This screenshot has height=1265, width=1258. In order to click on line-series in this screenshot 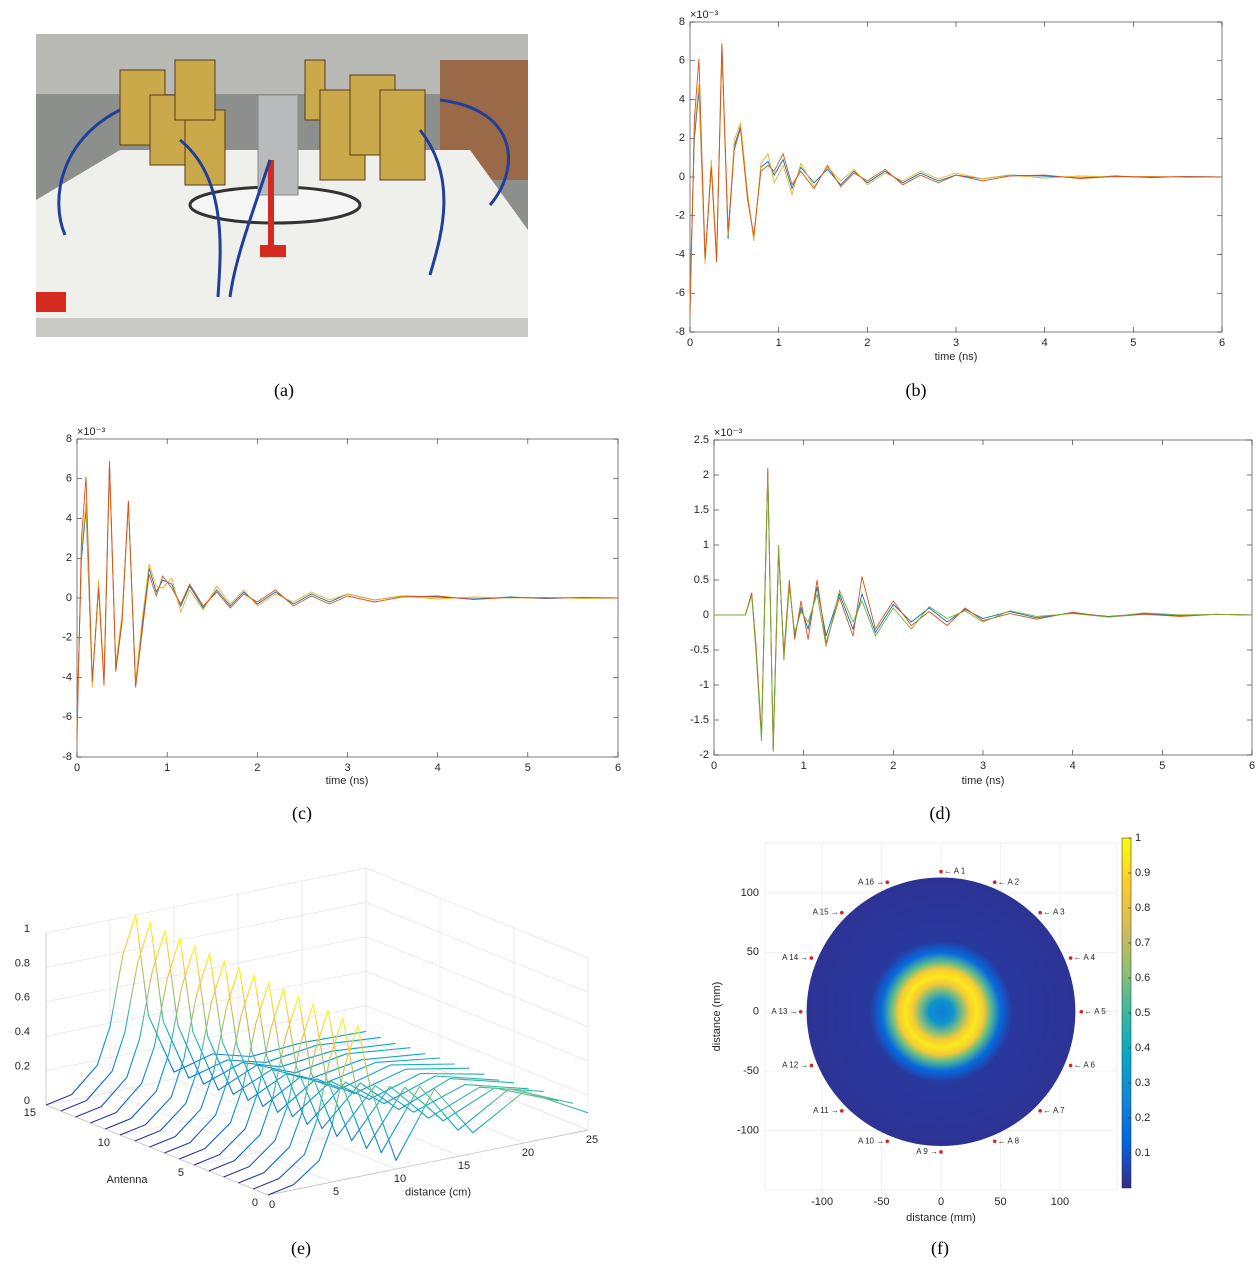, I will do `click(347, 601)`.